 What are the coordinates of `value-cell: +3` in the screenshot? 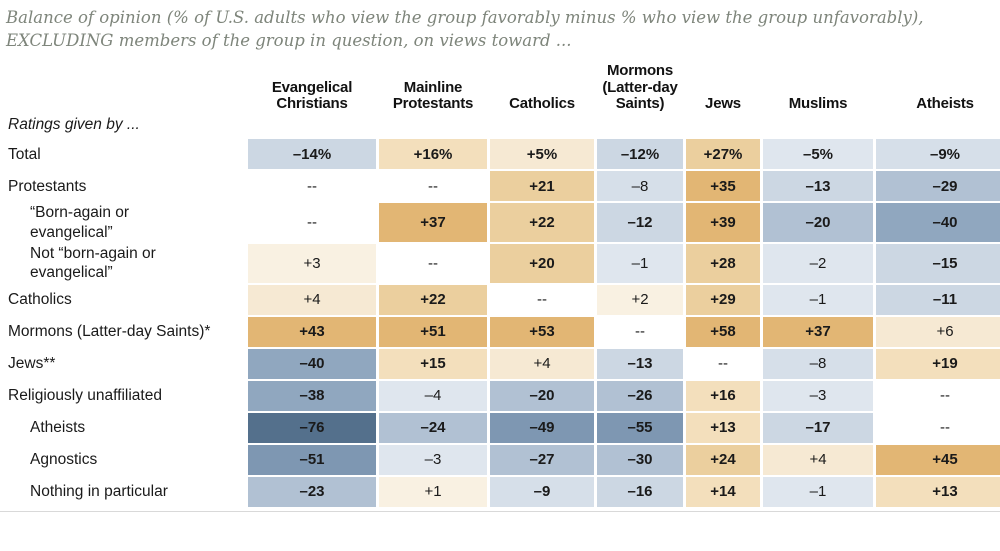 It's located at (312, 263).